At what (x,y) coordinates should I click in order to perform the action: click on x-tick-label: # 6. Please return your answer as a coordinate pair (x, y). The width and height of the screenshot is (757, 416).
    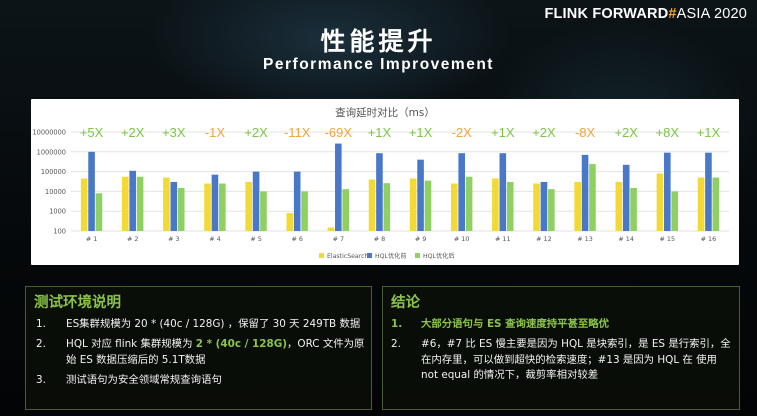
    Looking at the image, I should click on (296, 239).